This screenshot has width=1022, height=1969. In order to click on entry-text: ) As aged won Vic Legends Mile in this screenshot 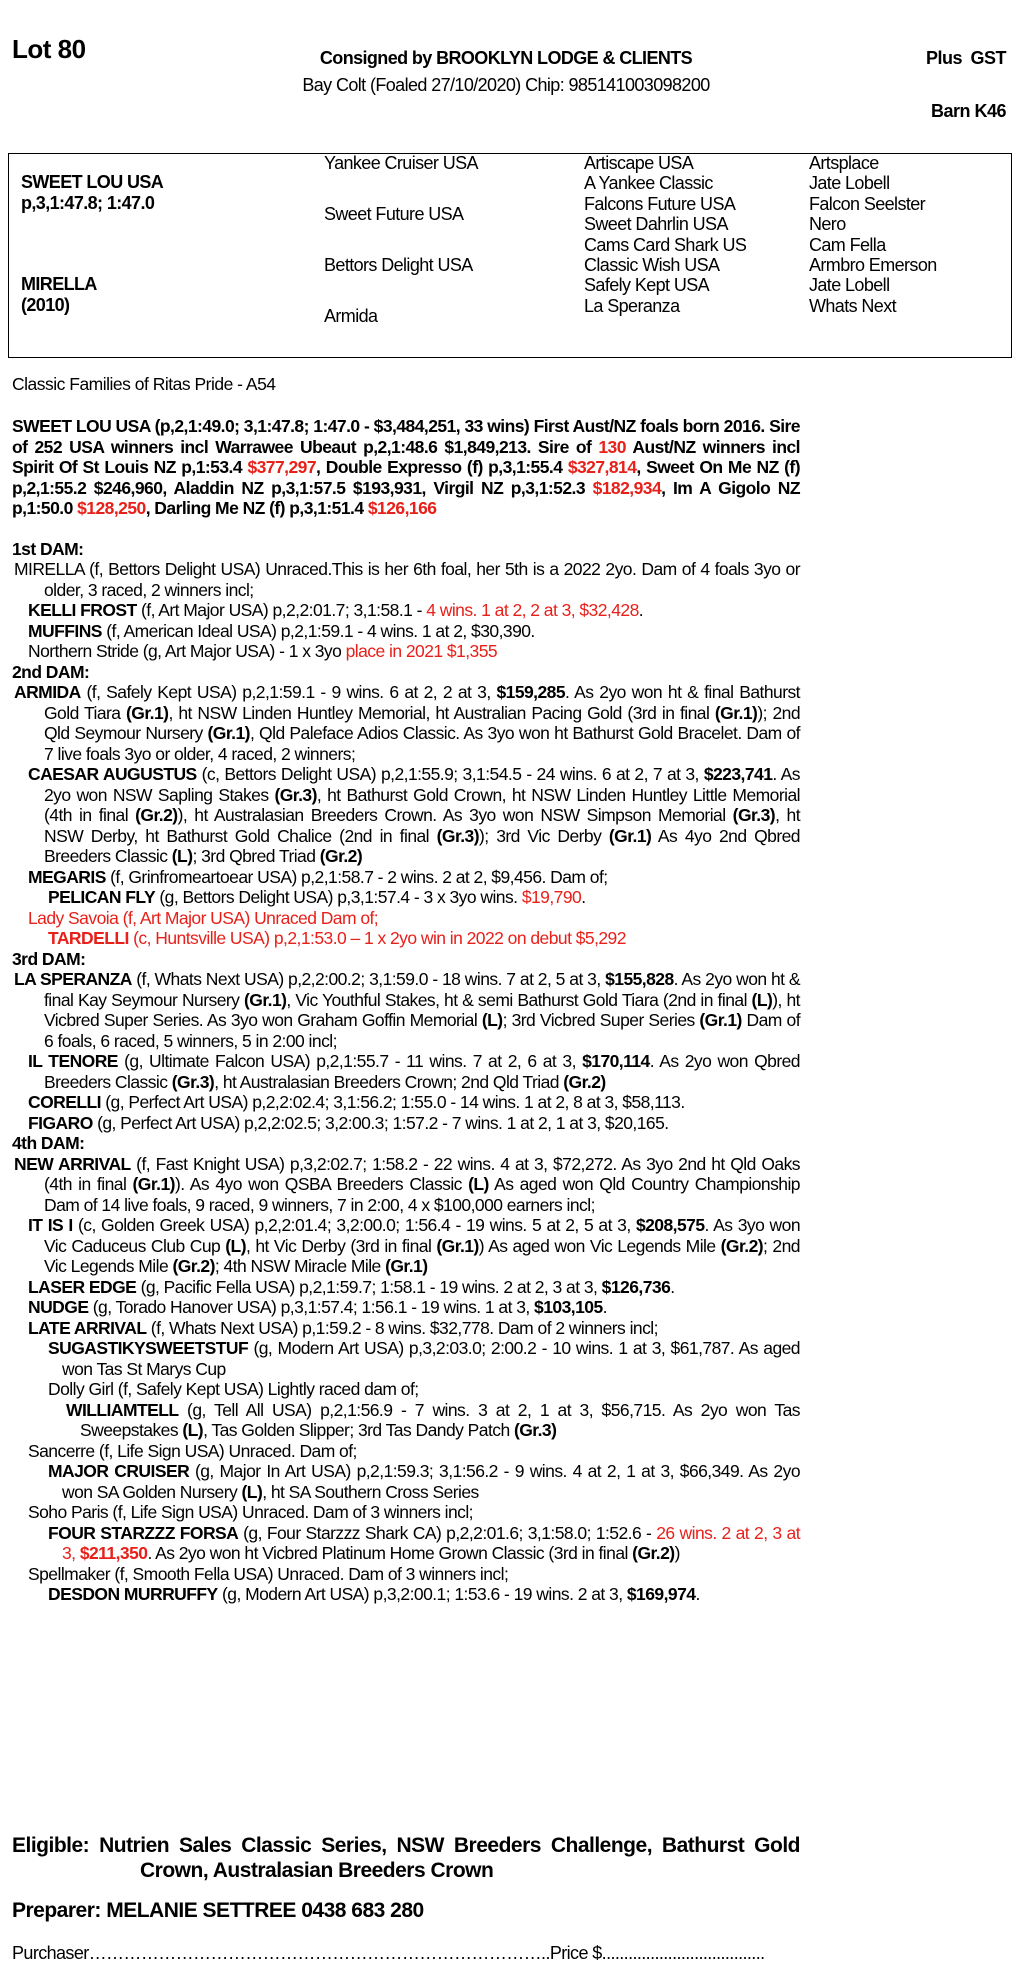, I will do `click(599, 1245)`.